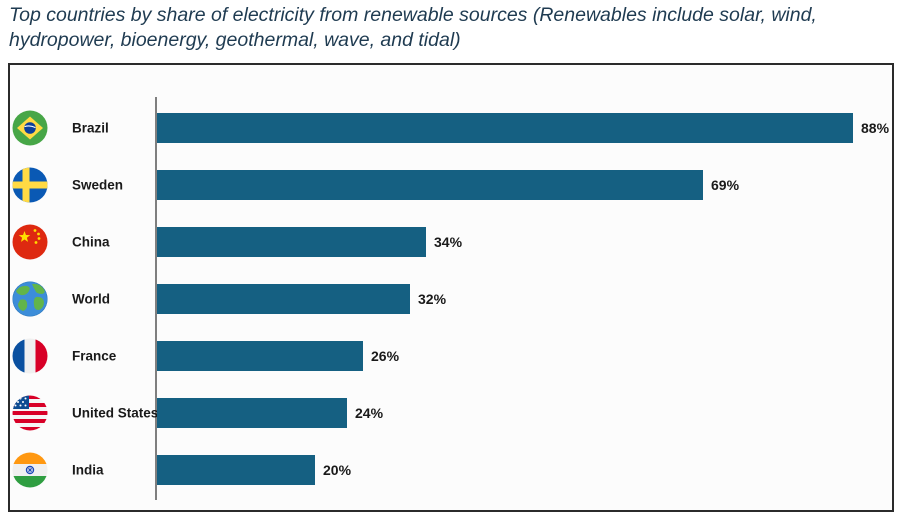 The width and height of the screenshot is (900, 520). What do you see at coordinates (91, 242) in the screenshot?
I see `country-label: China` at bounding box center [91, 242].